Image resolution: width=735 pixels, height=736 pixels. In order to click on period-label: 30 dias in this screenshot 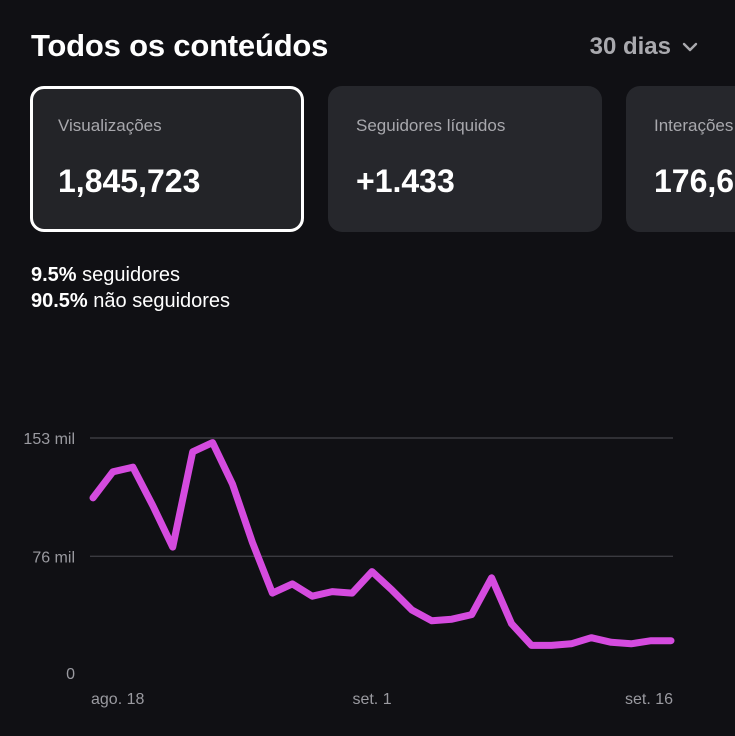, I will do `click(630, 46)`.